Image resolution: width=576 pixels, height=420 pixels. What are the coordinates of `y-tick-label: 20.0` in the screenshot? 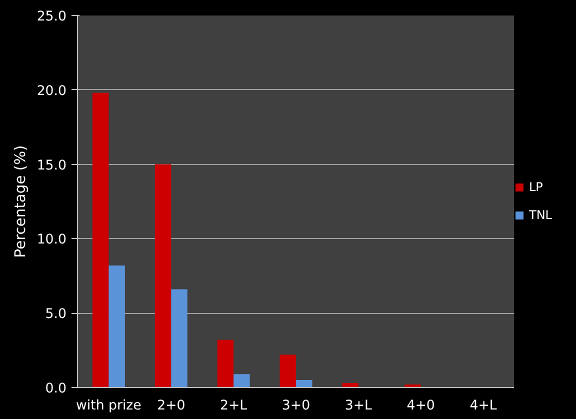 It's located at (51, 91).